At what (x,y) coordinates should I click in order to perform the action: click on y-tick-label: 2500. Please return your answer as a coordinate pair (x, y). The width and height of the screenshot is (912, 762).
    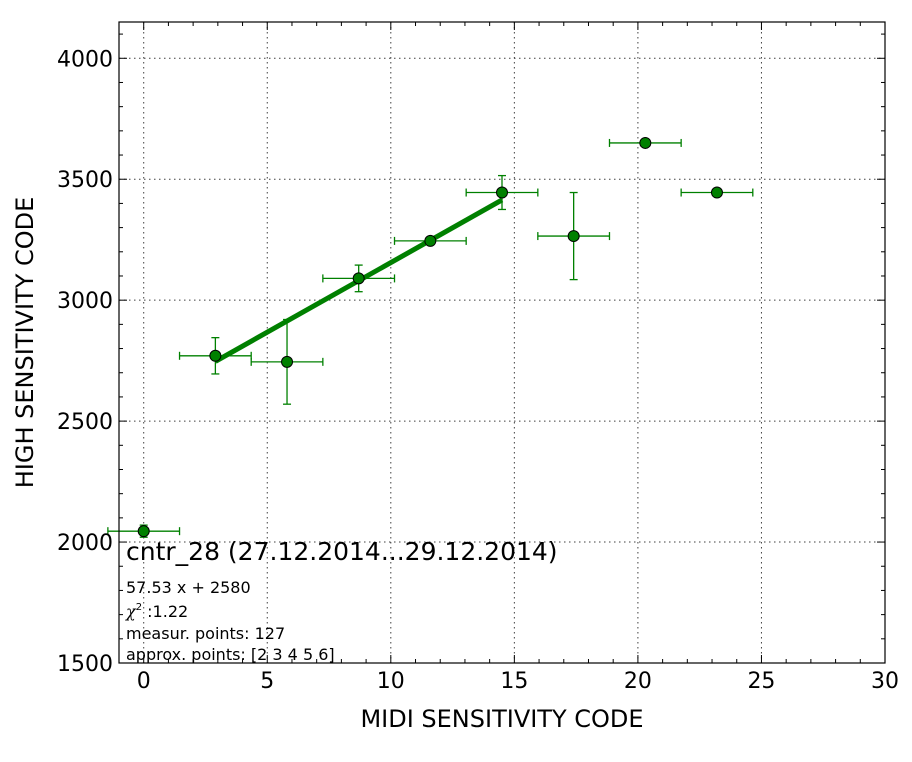
    Looking at the image, I should click on (85, 422).